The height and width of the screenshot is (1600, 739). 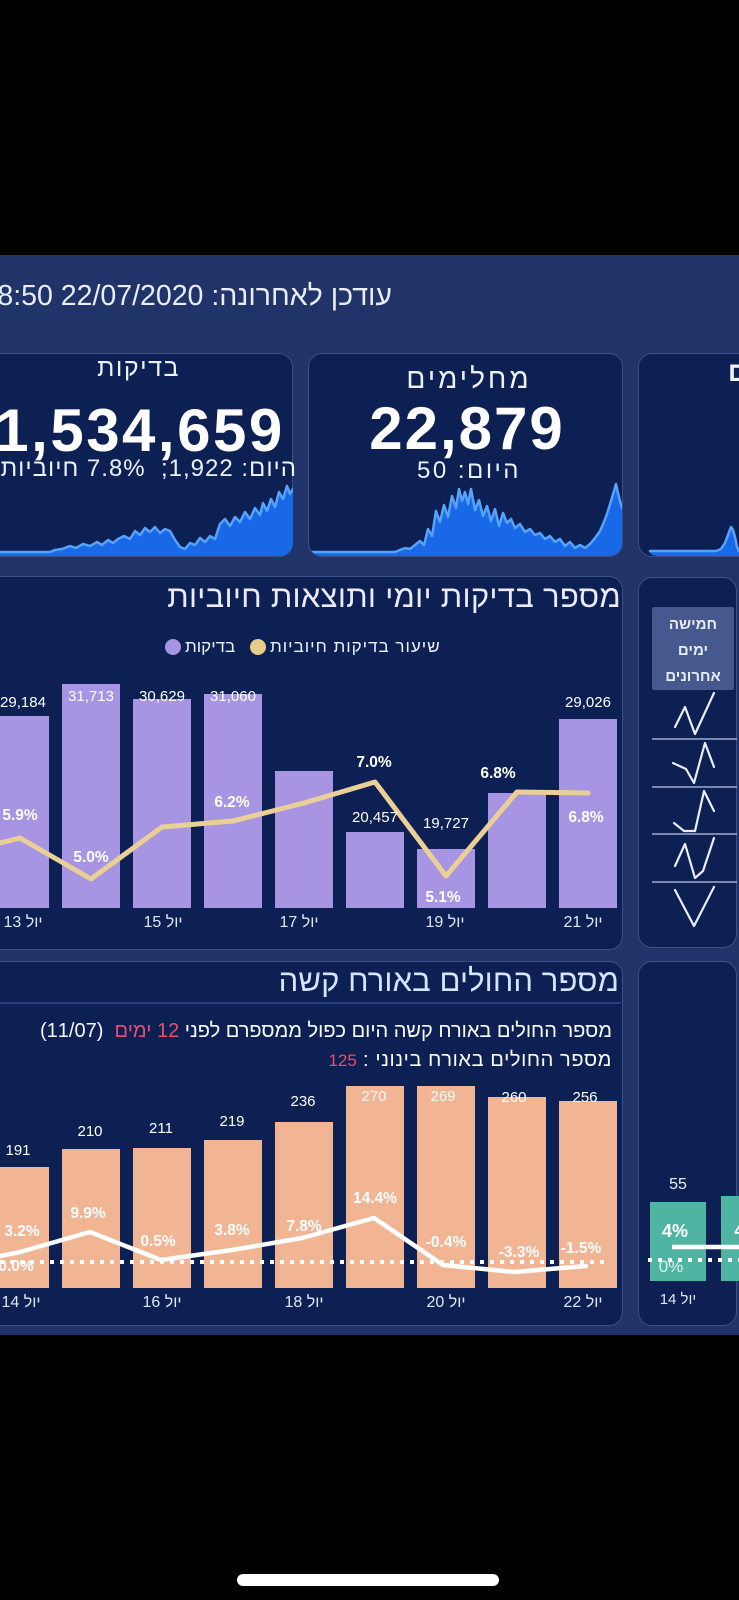 What do you see at coordinates (375, 1198) in the screenshot?
I see `svg-text: 14.4%` at bounding box center [375, 1198].